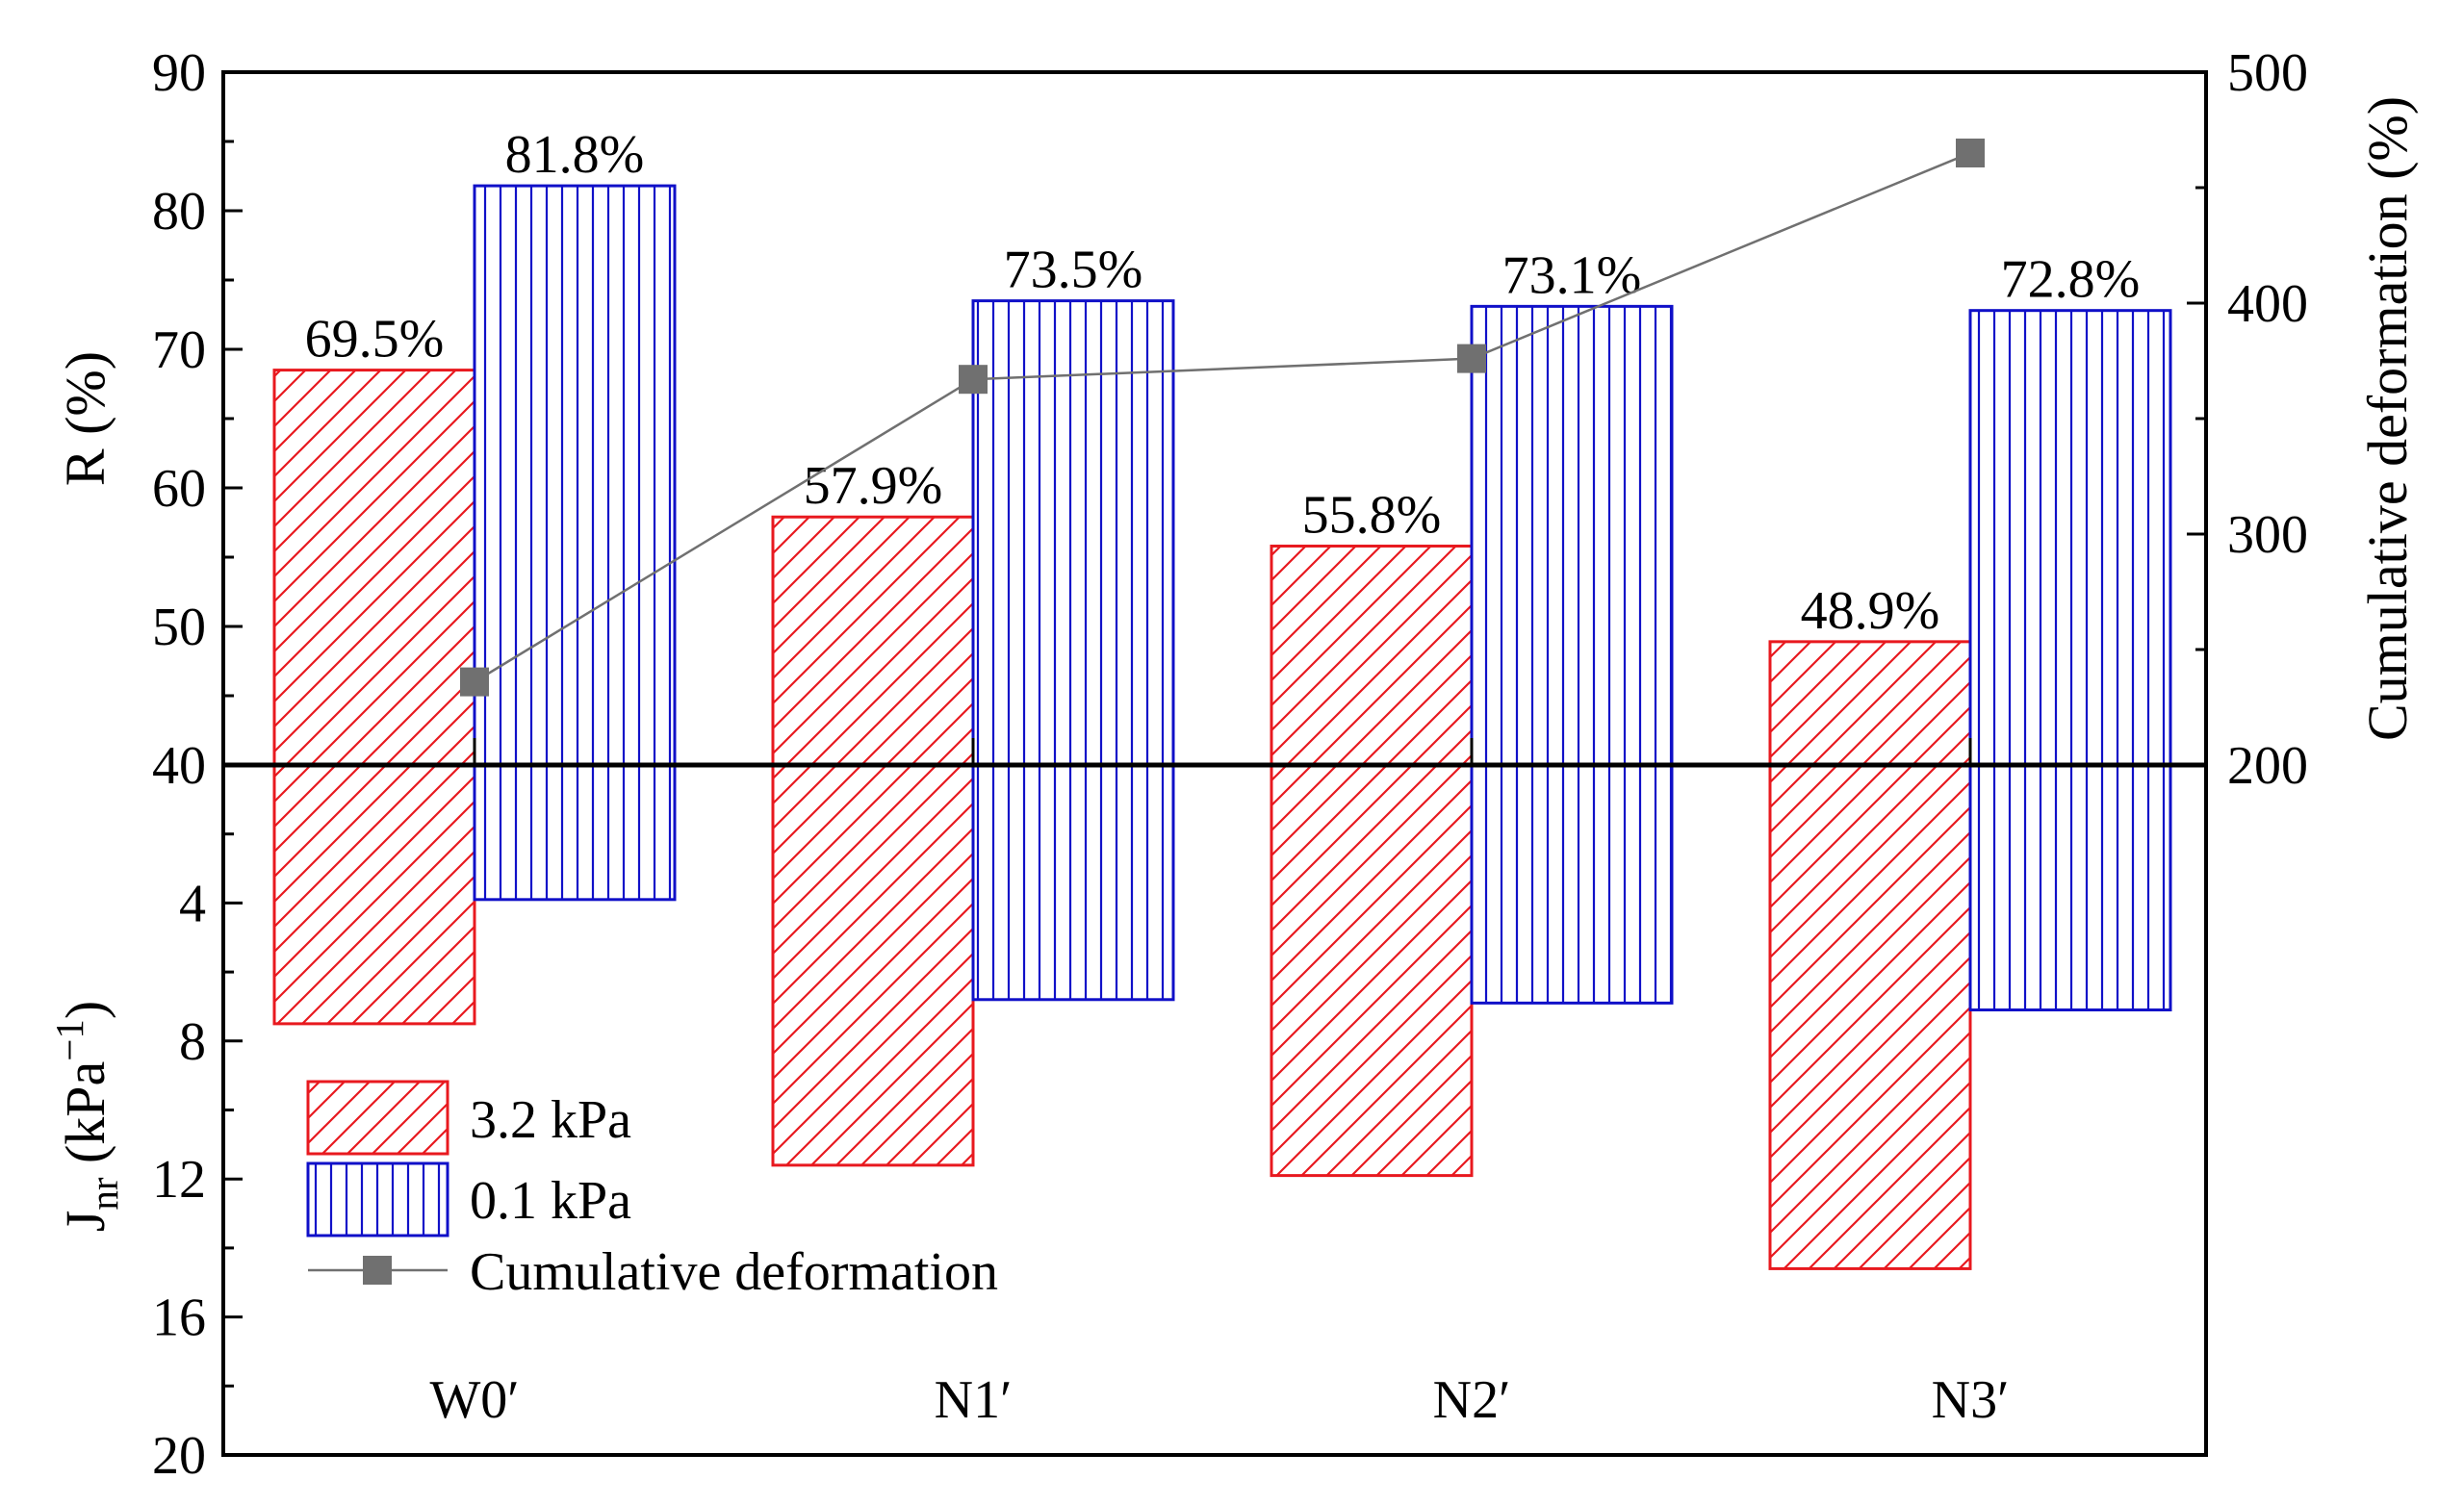 The image size is (2464, 1505). Describe the element at coordinates (192, 1042) in the screenshot. I see `left-lower-tick-label-8: 8` at that location.